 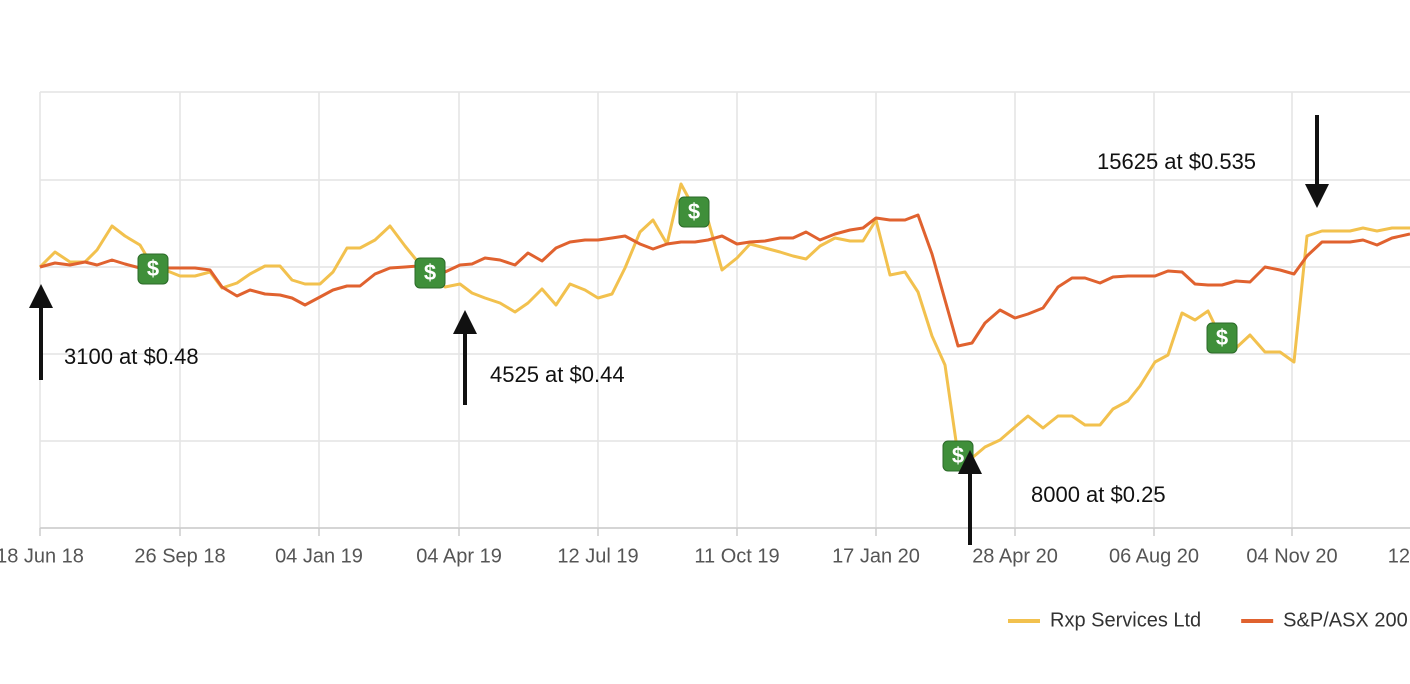 What do you see at coordinates (459, 556) in the screenshot?
I see `x-tick-label: 04 Apr 19` at bounding box center [459, 556].